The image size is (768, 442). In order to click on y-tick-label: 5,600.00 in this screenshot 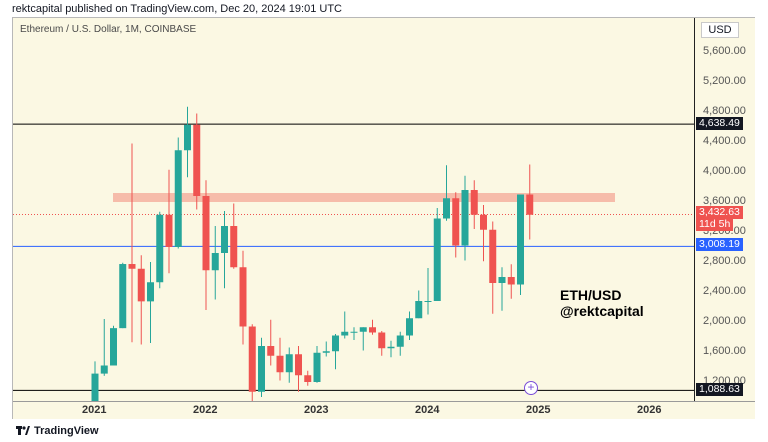, I will do `click(724, 51)`.